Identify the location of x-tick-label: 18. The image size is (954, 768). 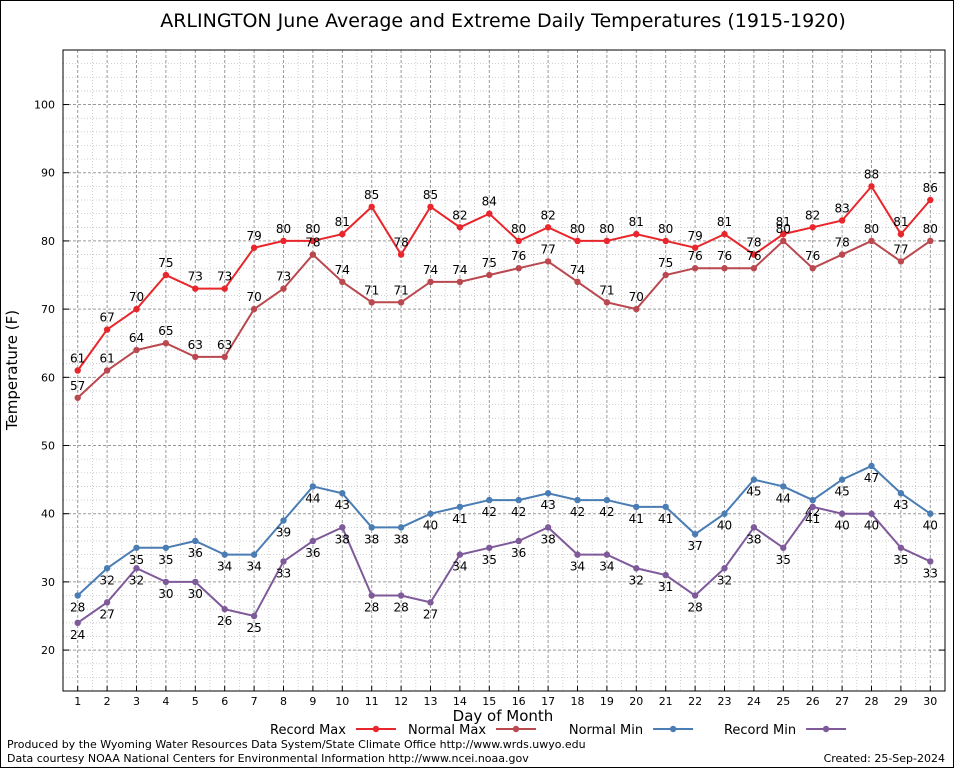
(578, 701).